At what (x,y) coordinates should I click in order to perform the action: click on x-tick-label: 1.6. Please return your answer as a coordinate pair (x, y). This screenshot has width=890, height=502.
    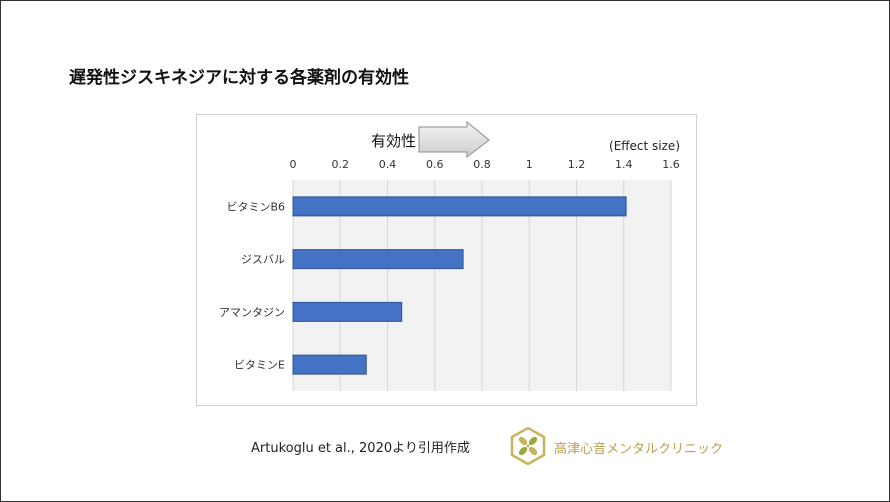
    Looking at the image, I should click on (671, 164).